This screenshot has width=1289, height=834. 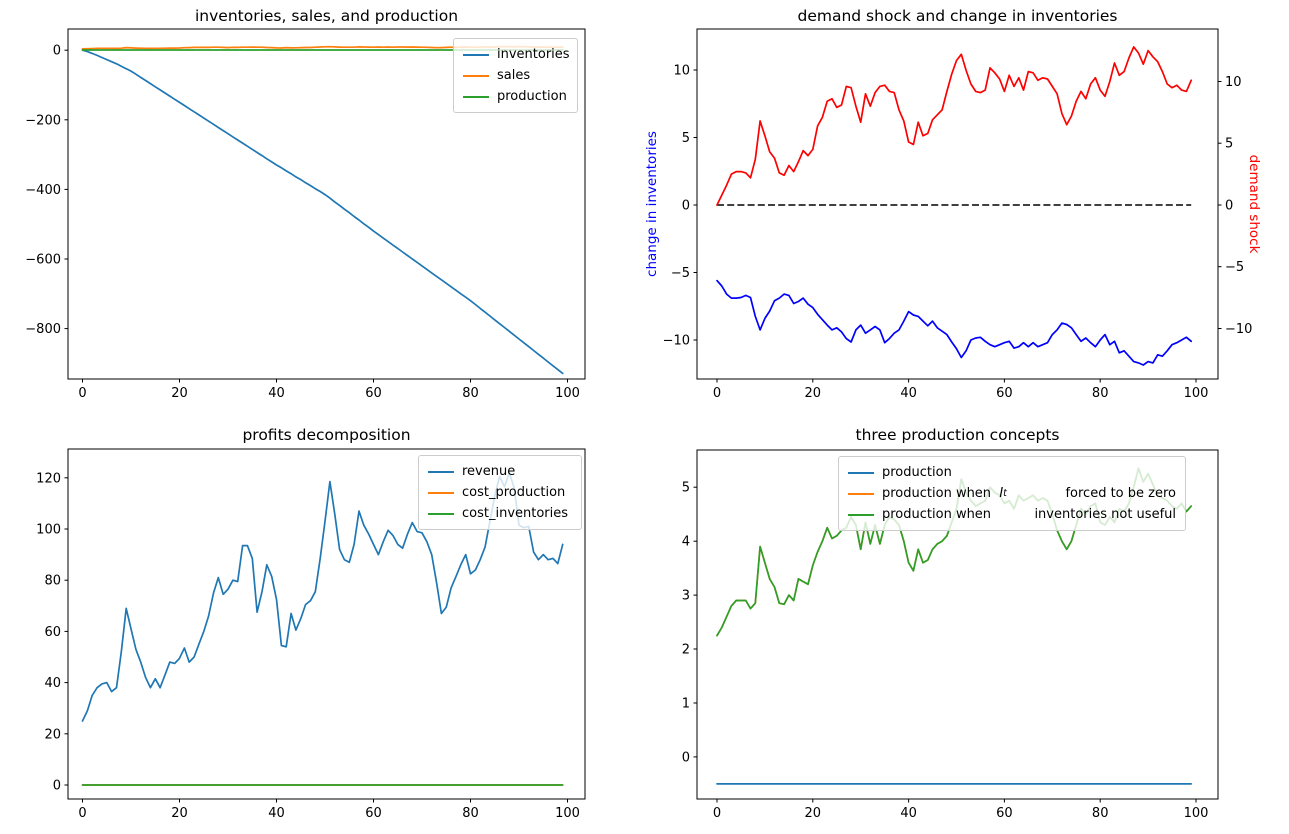 What do you see at coordinates (326, 16) in the screenshot?
I see `chart-title-inventories-sales-production: inventories, sales, and production` at bounding box center [326, 16].